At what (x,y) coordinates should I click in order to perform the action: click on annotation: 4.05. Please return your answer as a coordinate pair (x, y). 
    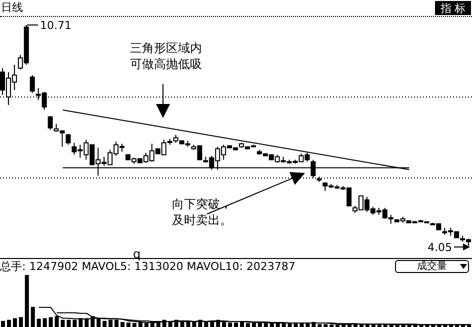
    Looking at the image, I should click on (440, 247).